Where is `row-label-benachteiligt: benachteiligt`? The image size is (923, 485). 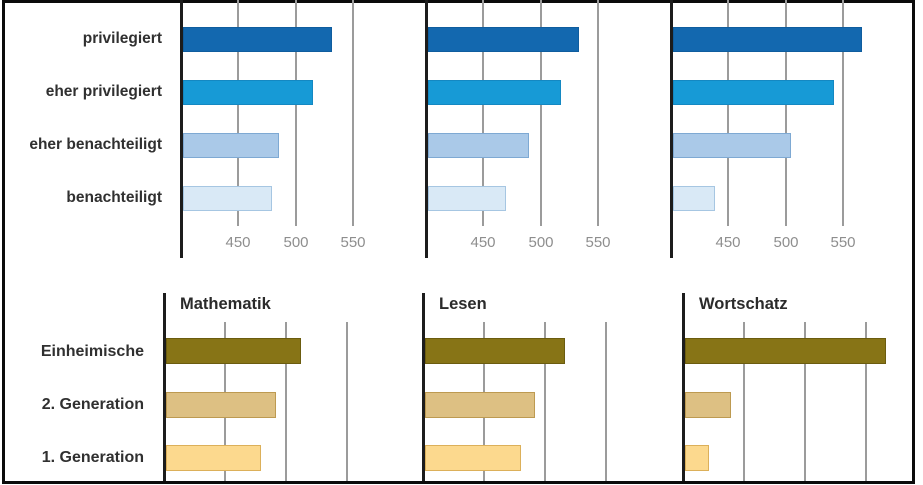 row-label-benachteiligt: benachteiligt is located at coordinates (114, 197).